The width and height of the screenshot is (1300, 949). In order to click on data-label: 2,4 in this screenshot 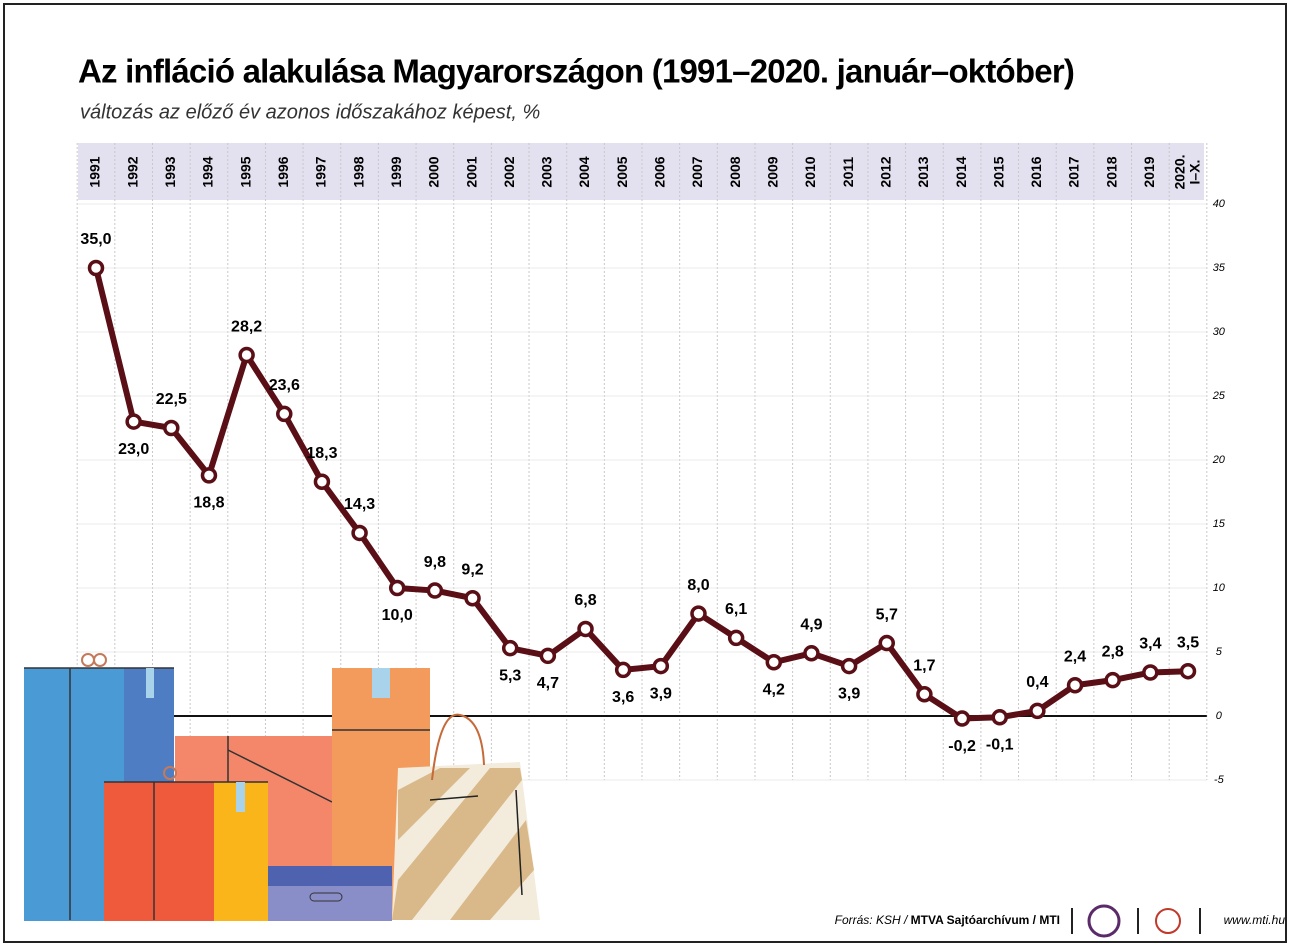, I will do `click(1075, 656)`.